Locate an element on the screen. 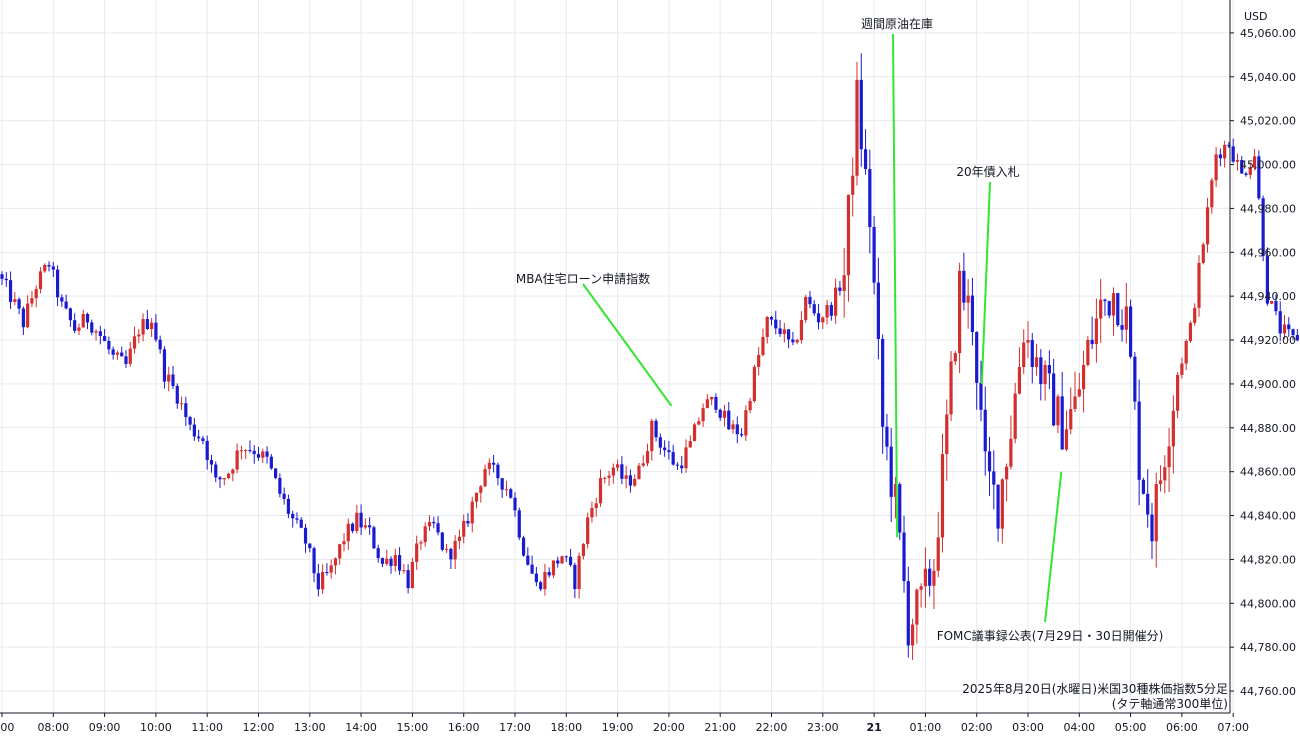 The width and height of the screenshot is (1300, 745). x-tick-label: 14:00 is located at coordinates (361, 727).